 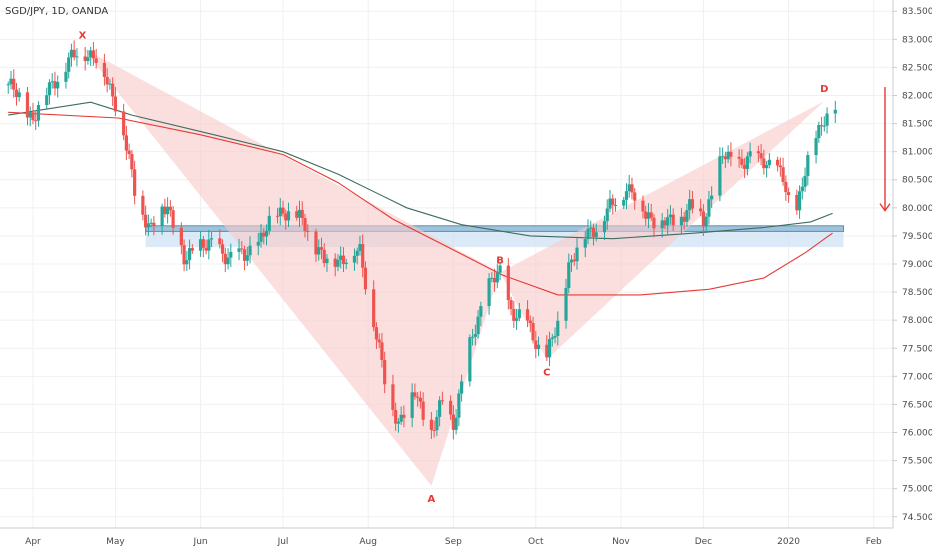 What do you see at coordinates (917, 12) in the screenshot?
I see `price-tick-label: 83.500` at bounding box center [917, 12].